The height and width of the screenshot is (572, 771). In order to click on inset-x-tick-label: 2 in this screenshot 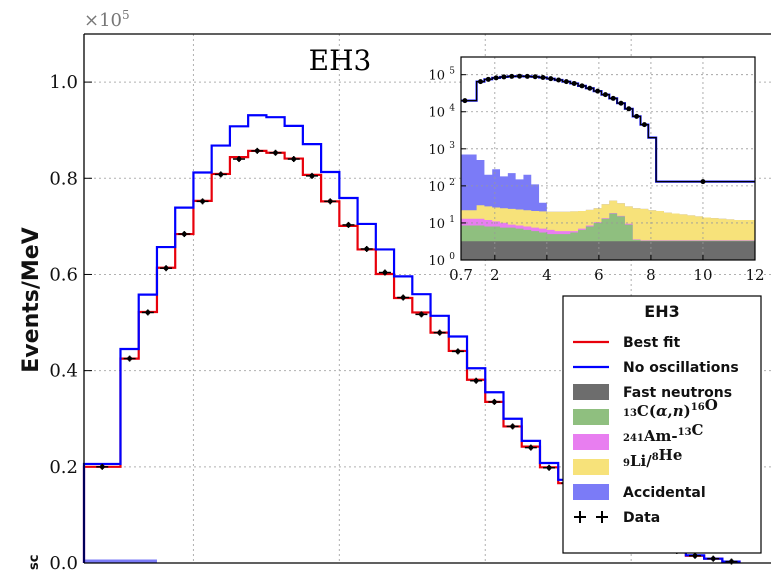, I will do `click(495, 275)`.